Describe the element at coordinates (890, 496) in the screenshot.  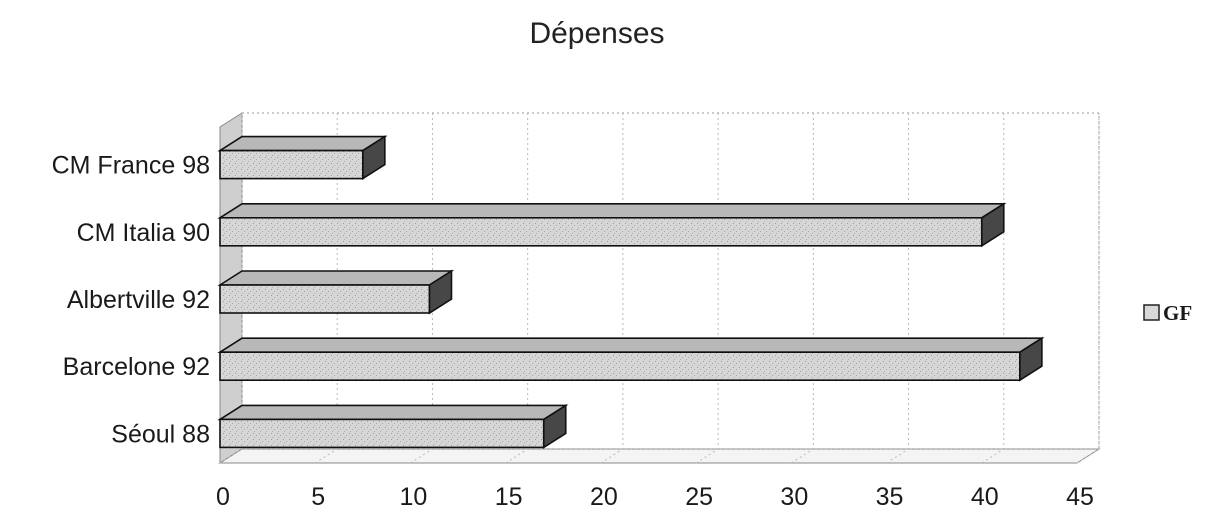
I see `x-tick-label: 35` at that location.